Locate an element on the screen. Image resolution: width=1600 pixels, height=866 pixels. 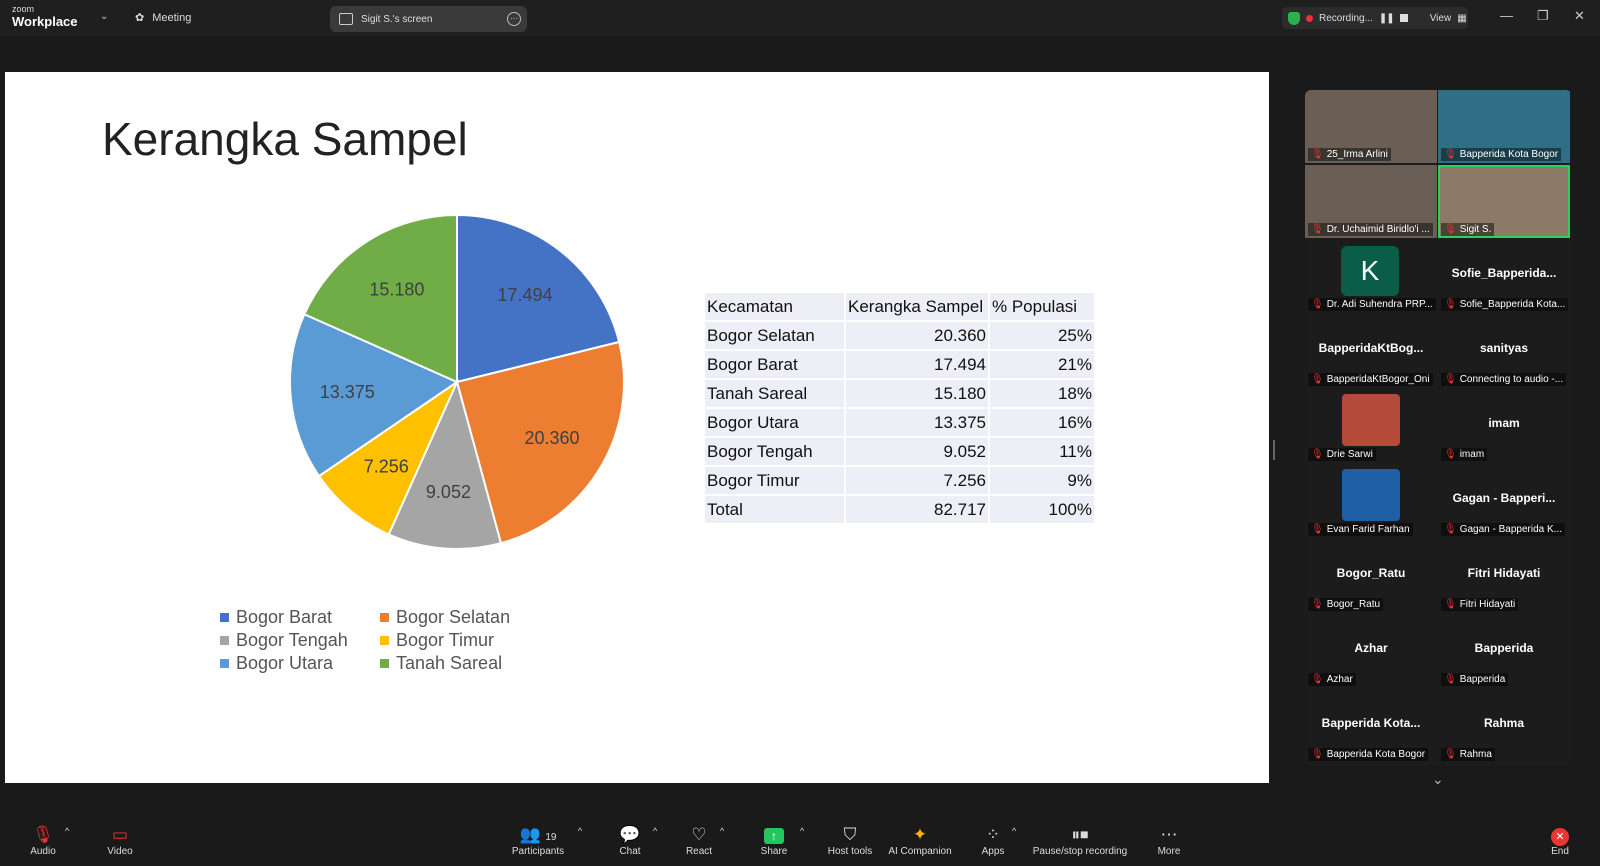
end-button: ✕ End is located at coordinates (1560, 841).